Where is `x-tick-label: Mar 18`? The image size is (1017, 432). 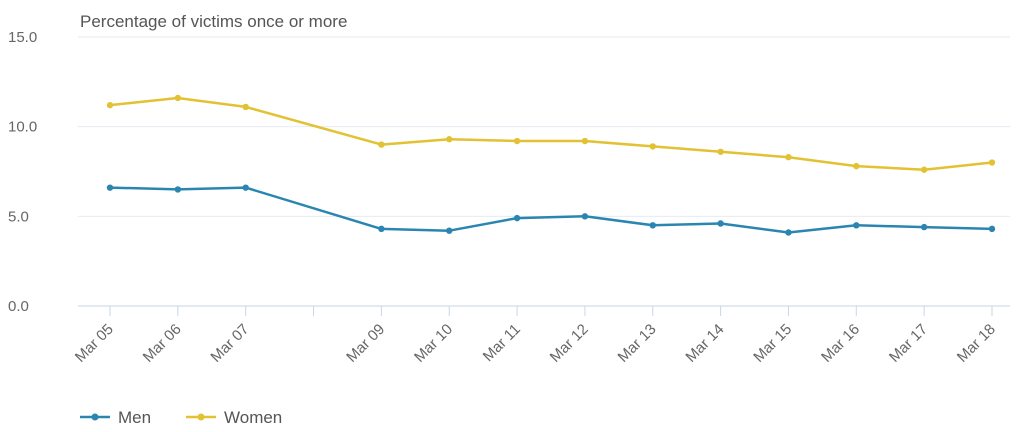
x-tick-label: Mar 18 is located at coordinates (976, 343).